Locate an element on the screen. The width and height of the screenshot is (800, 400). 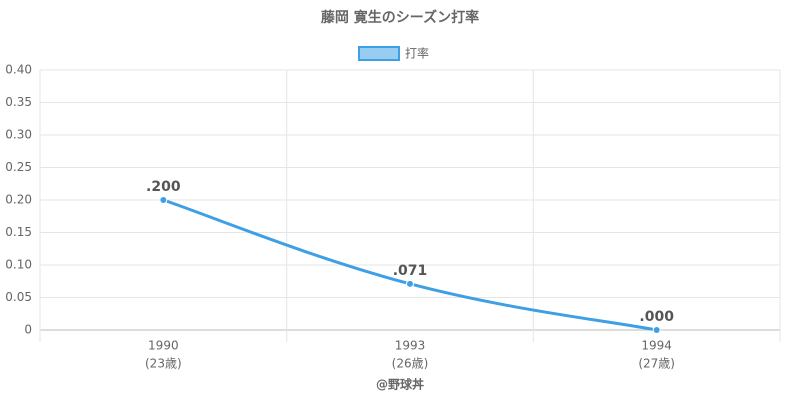
x-tick-label: 1993 is located at coordinates (410, 346).